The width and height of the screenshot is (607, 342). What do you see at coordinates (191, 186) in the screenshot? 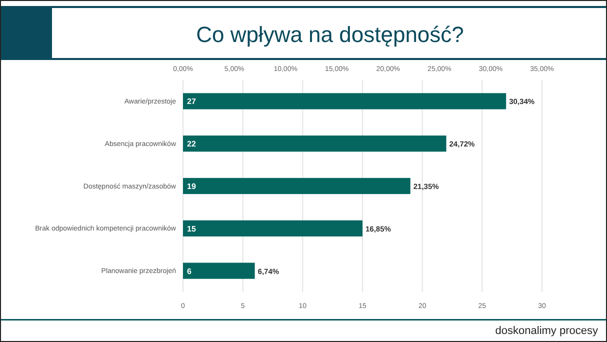
I see `data-label: 19` at bounding box center [191, 186].